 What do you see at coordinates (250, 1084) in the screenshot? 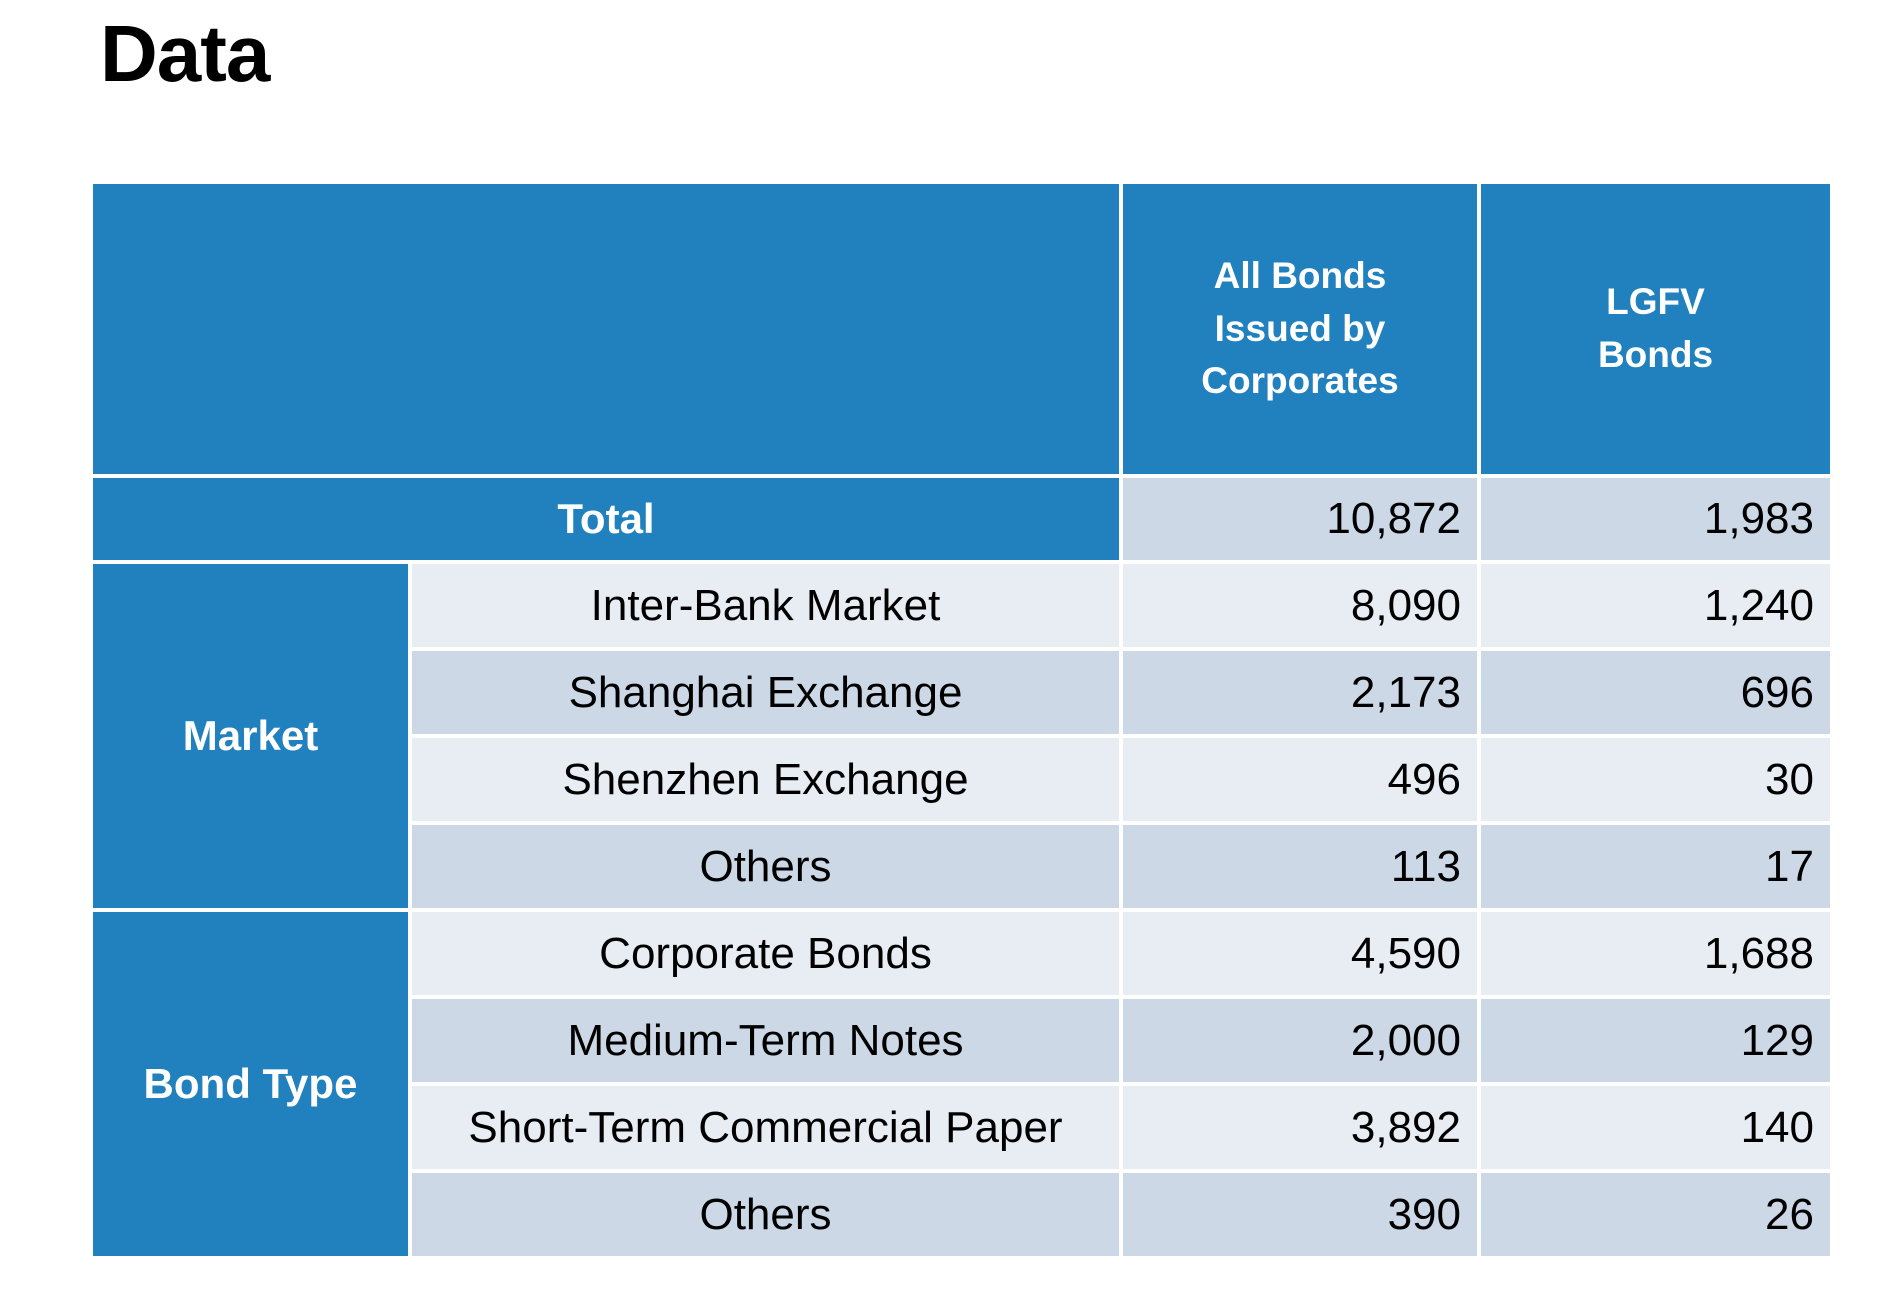
I see `group-label-bond-type: Bond Type` at bounding box center [250, 1084].